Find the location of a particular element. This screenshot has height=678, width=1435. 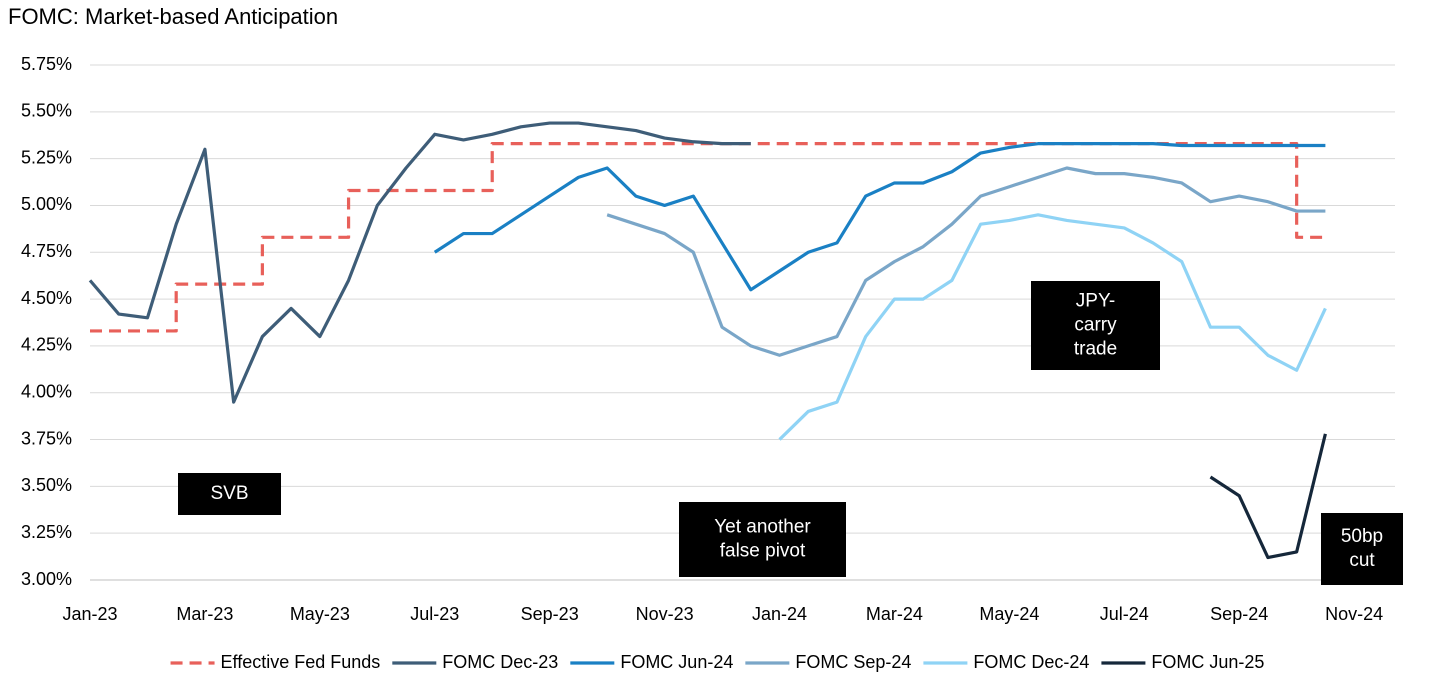

legend-label: FOMC Dec-23 is located at coordinates (500, 662).